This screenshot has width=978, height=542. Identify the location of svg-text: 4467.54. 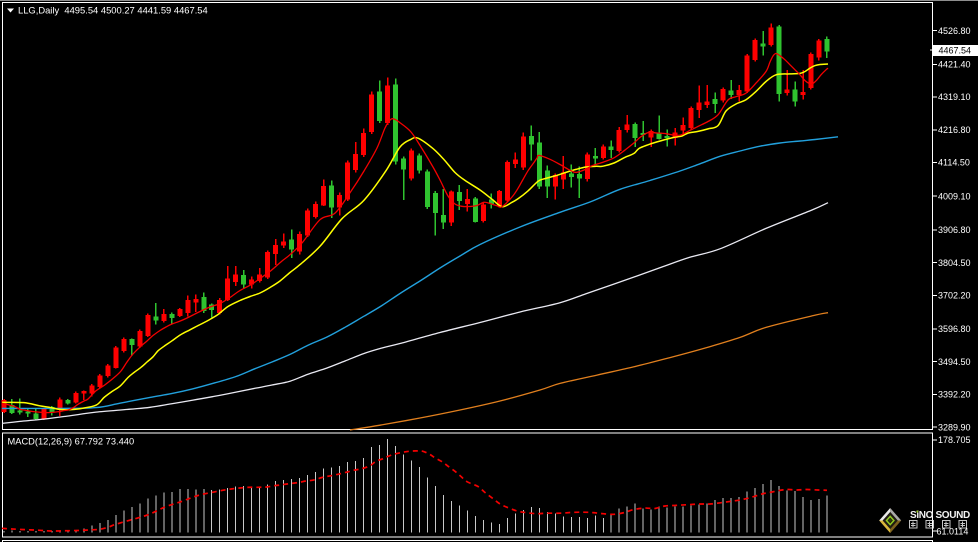
(955, 51).